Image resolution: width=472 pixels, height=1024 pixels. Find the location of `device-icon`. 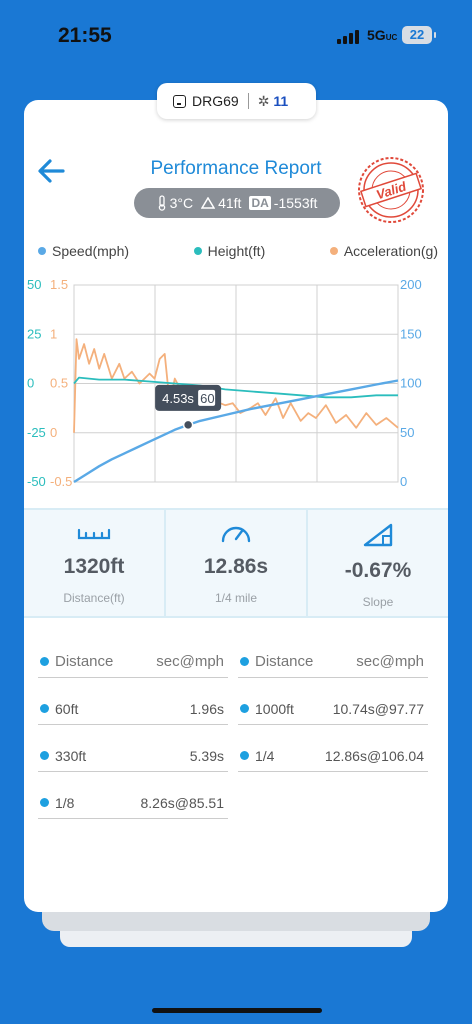

device-icon is located at coordinates (179, 101).